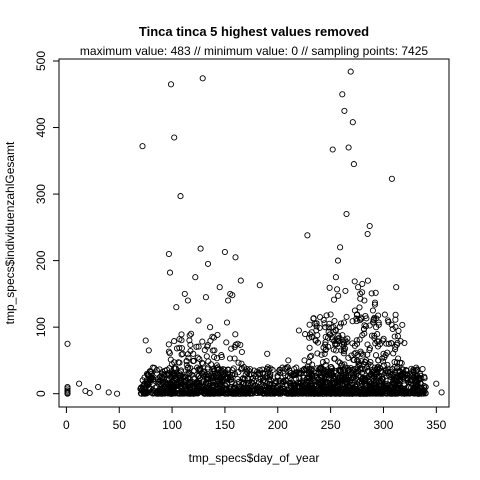 This screenshot has width=480, height=480. I want to click on y-tick-label: 500, so click(41, 61).